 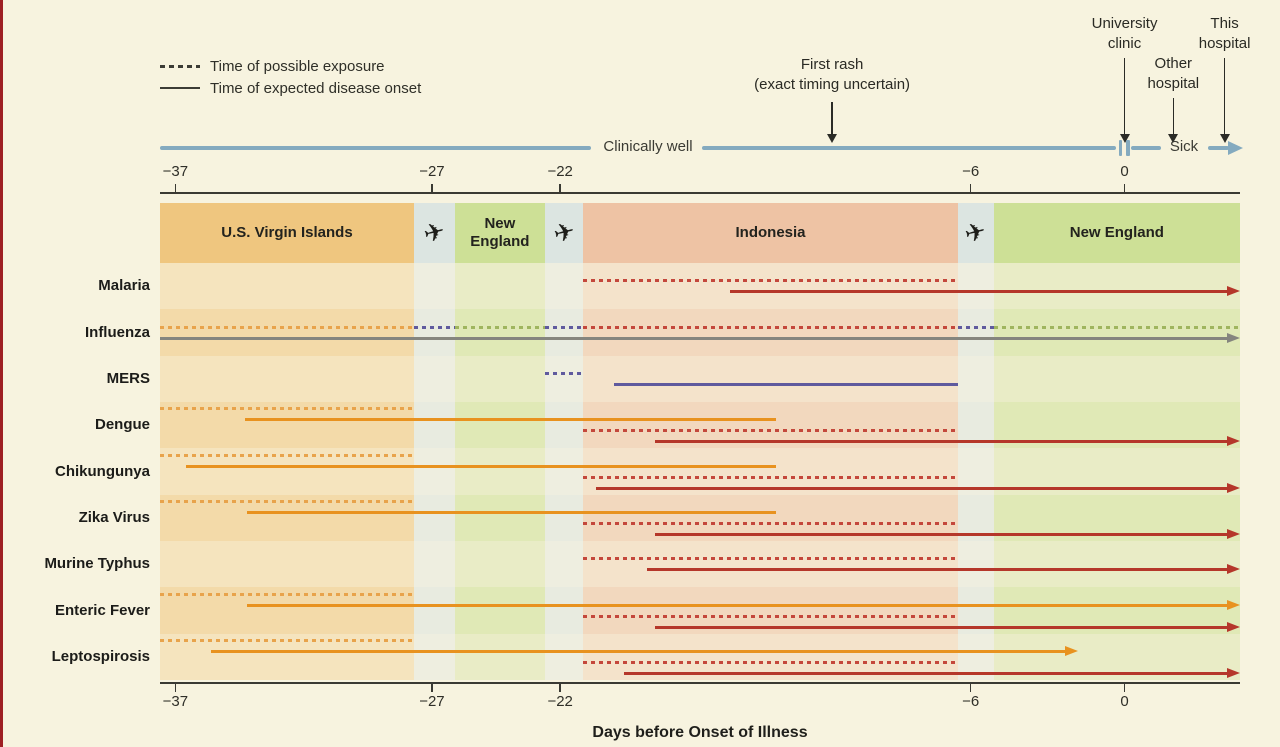 I want to click on disease-row: Influenza, so click(x=640, y=332).